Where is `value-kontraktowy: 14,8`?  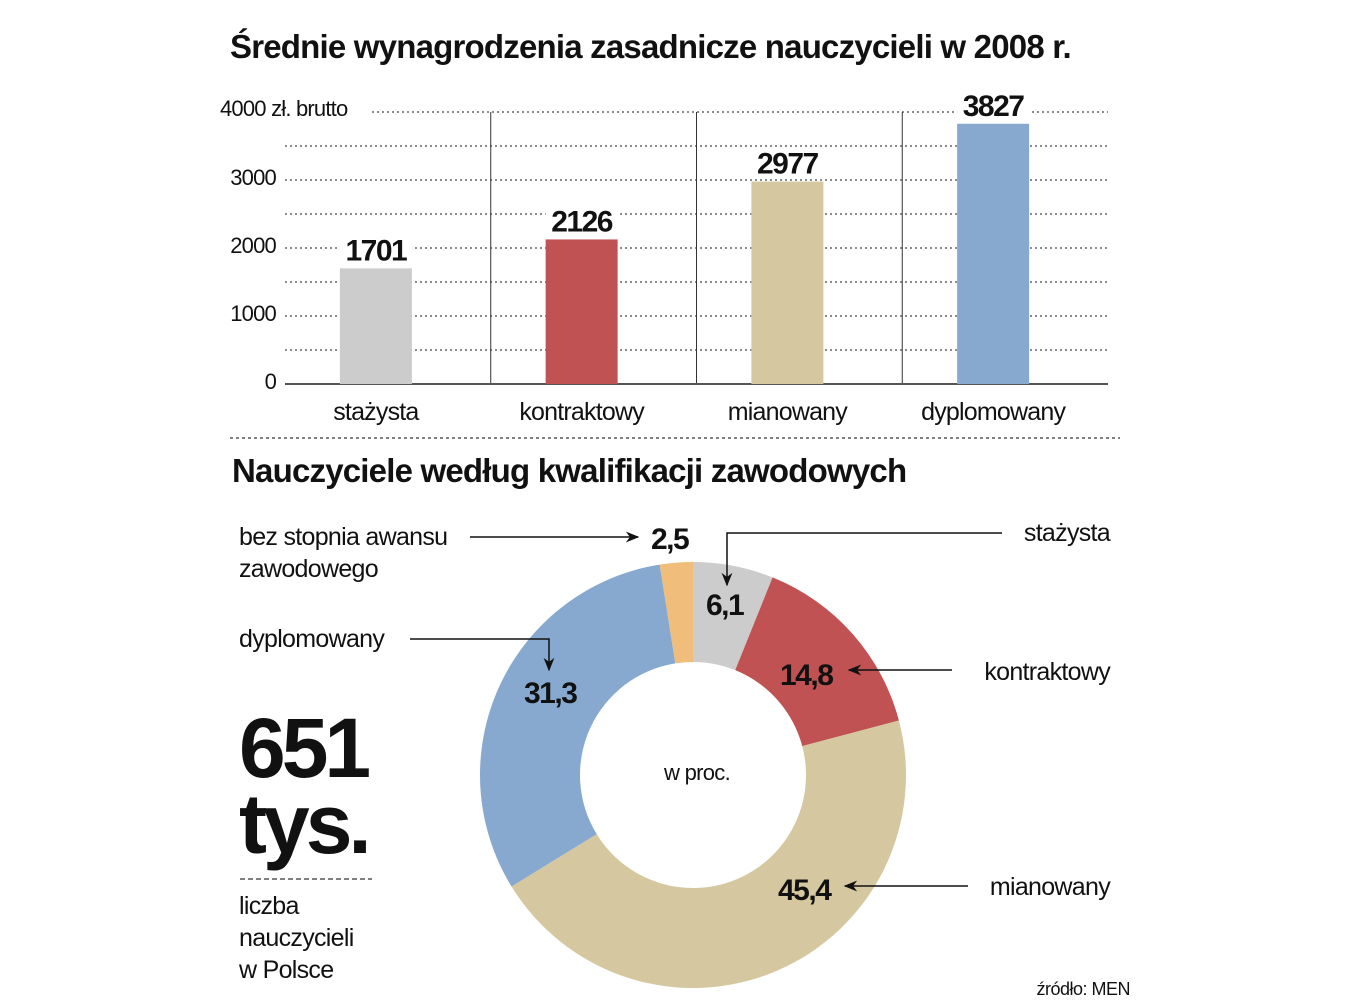
value-kontraktowy: 14,8 is located at coordinates (806, 675).